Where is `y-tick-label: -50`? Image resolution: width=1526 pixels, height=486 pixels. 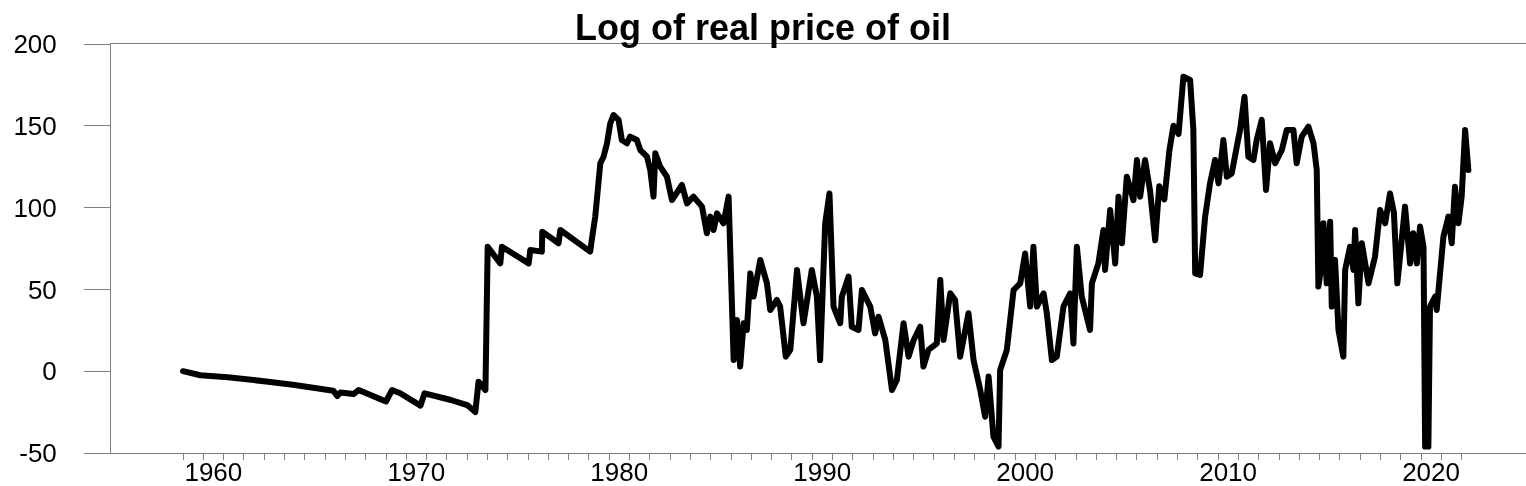 y-tick-label: -50 is located at coordinates (38, 453).